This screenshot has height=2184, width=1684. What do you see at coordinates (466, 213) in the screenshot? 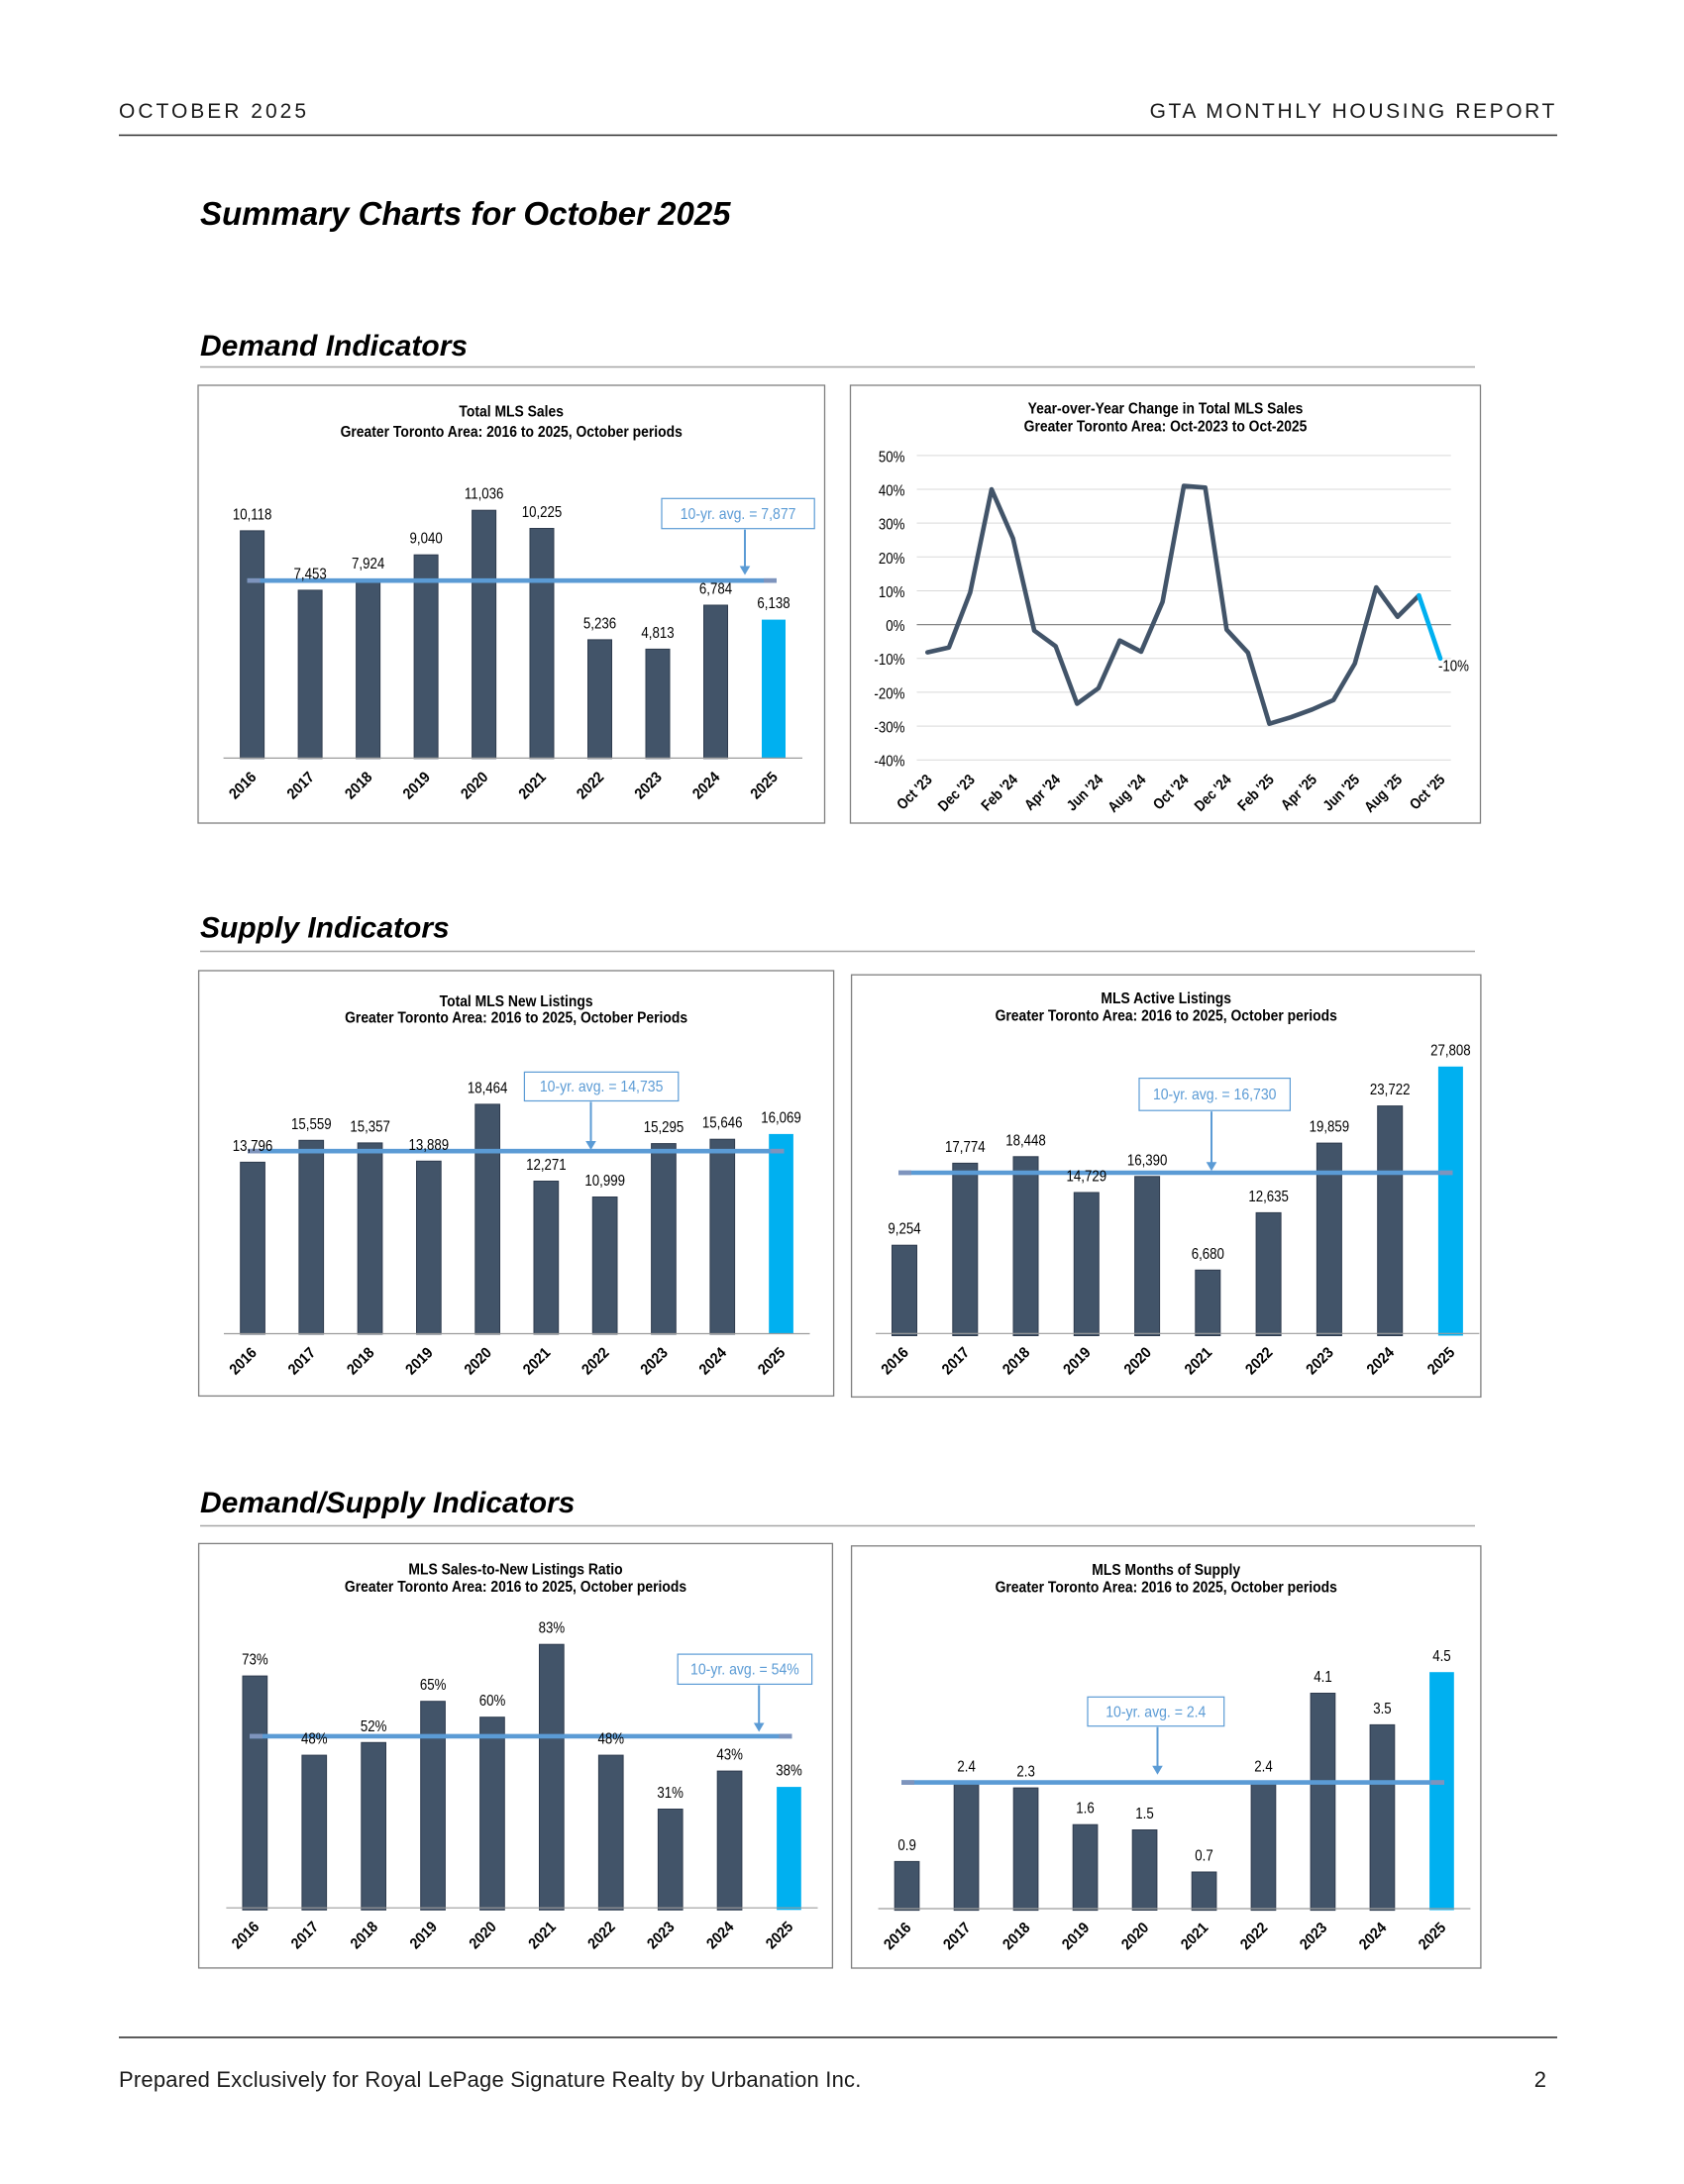
I see `svg-text:Summary Charts for October 202: Summary Charts for October 2025` at bounding box center [466, 213].